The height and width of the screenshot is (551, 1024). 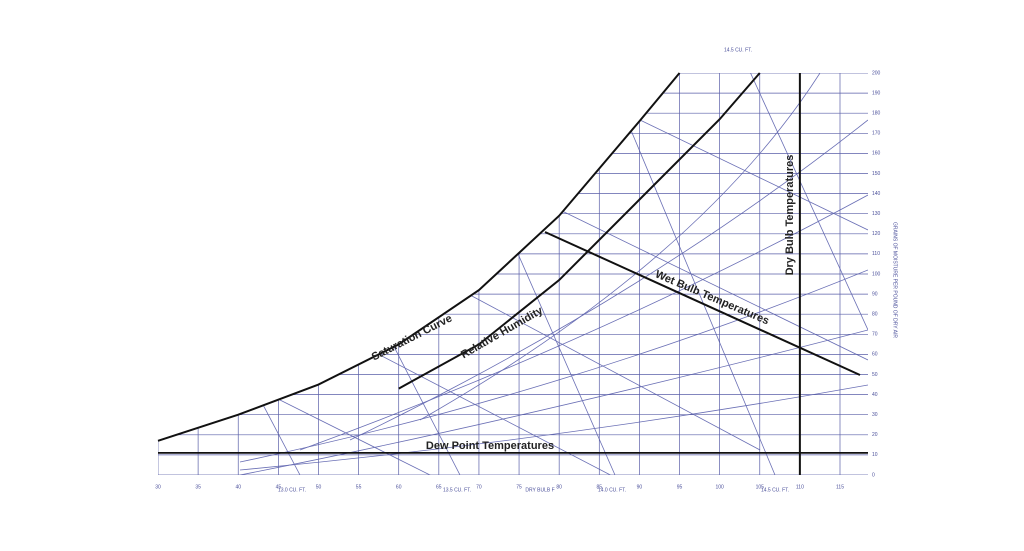 I want to click on x-tick-label: 115, so click(x=840, y=487).